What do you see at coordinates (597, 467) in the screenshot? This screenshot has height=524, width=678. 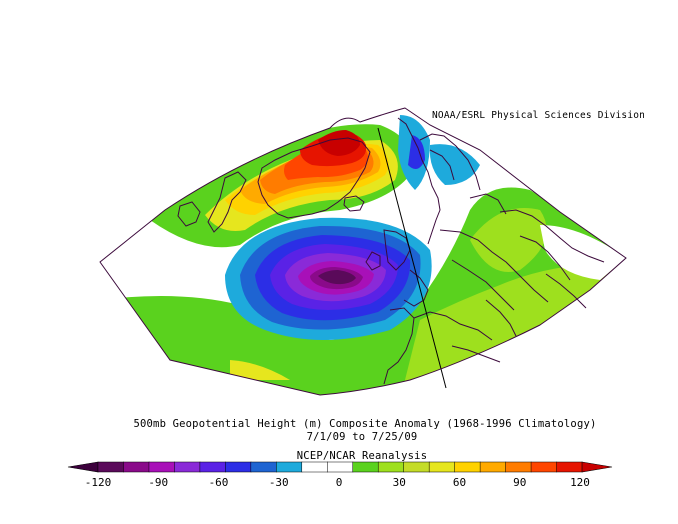 I see `colorbar-arrow-high` at bounding box center [597, 467].